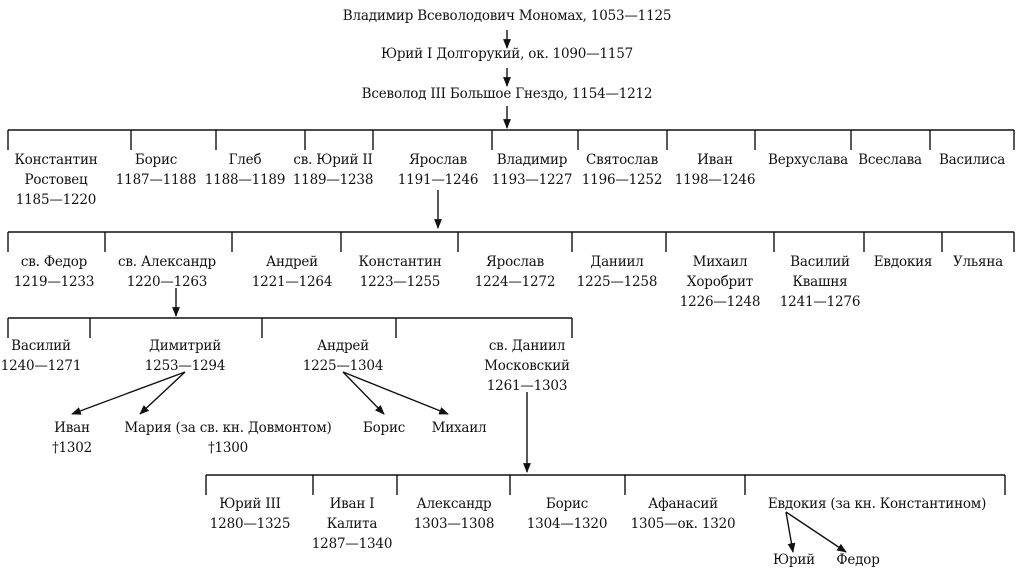 This screenshot has height=574, width=1024. What do you see at coordinates (622, 160) in the screenshot?
I see `person-line: Святослав` at bounding box center [622, 160].